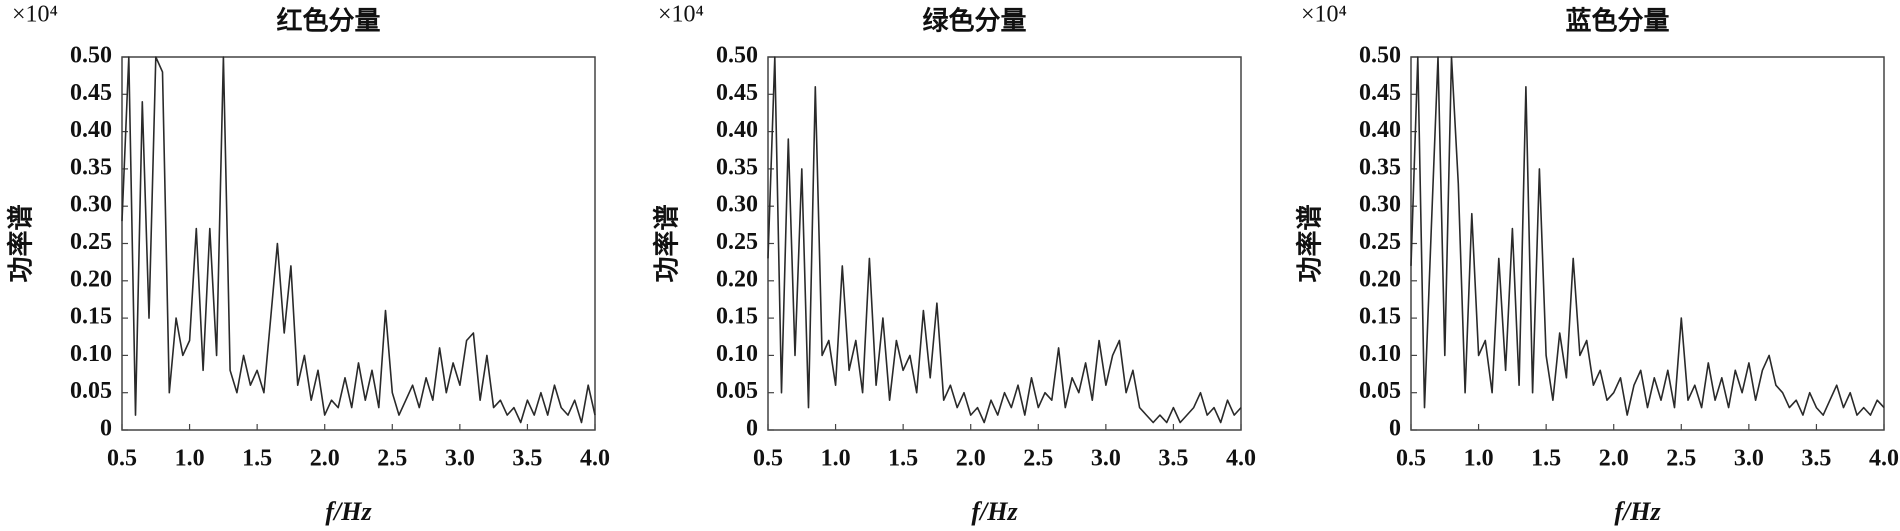 This screenshot has height=531, width=1900. Describe the element at coordinates (328, 21) in the screenshot. I see `chart-title: 红色分量` at that location.